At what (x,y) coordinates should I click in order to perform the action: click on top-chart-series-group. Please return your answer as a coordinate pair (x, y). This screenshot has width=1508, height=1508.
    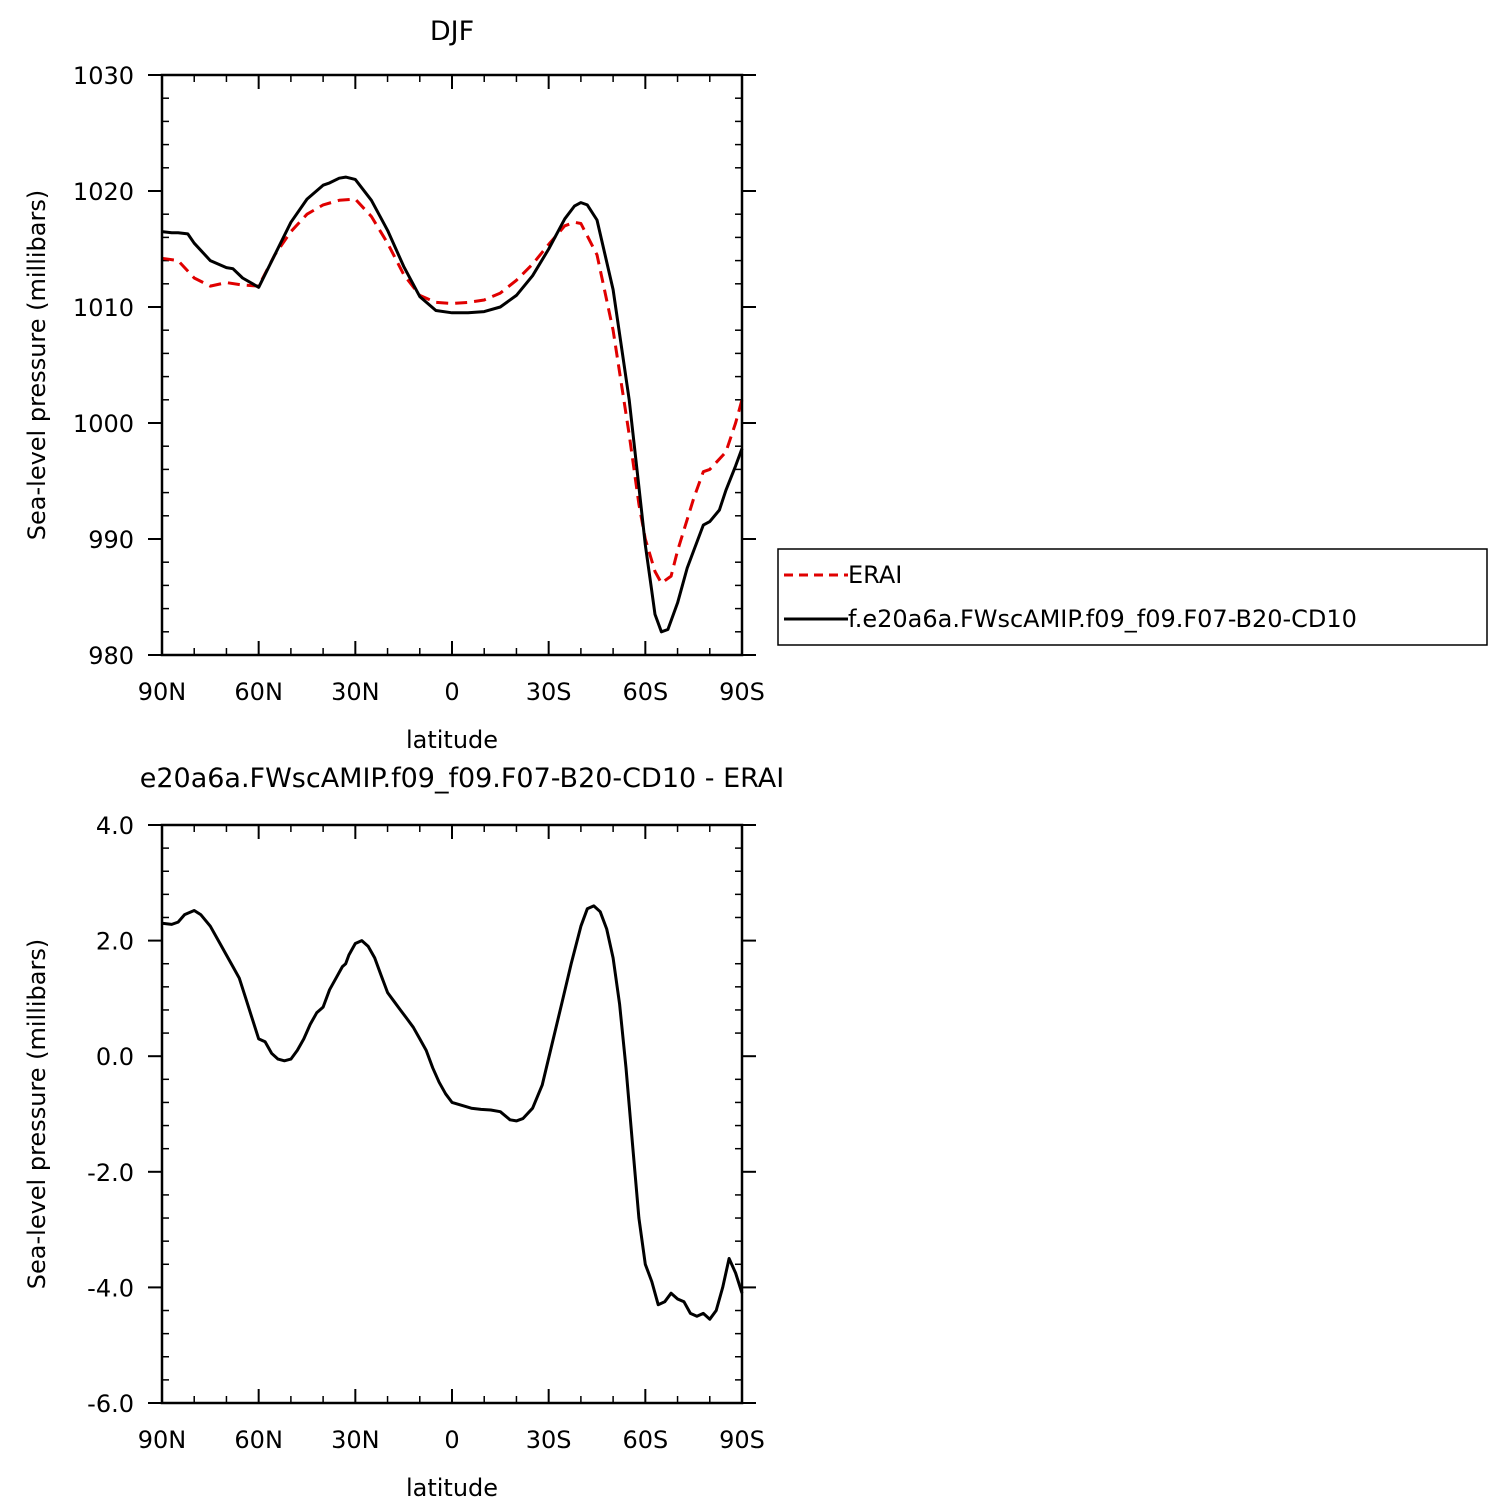
    Looking at the image, I should click on (452, 404).